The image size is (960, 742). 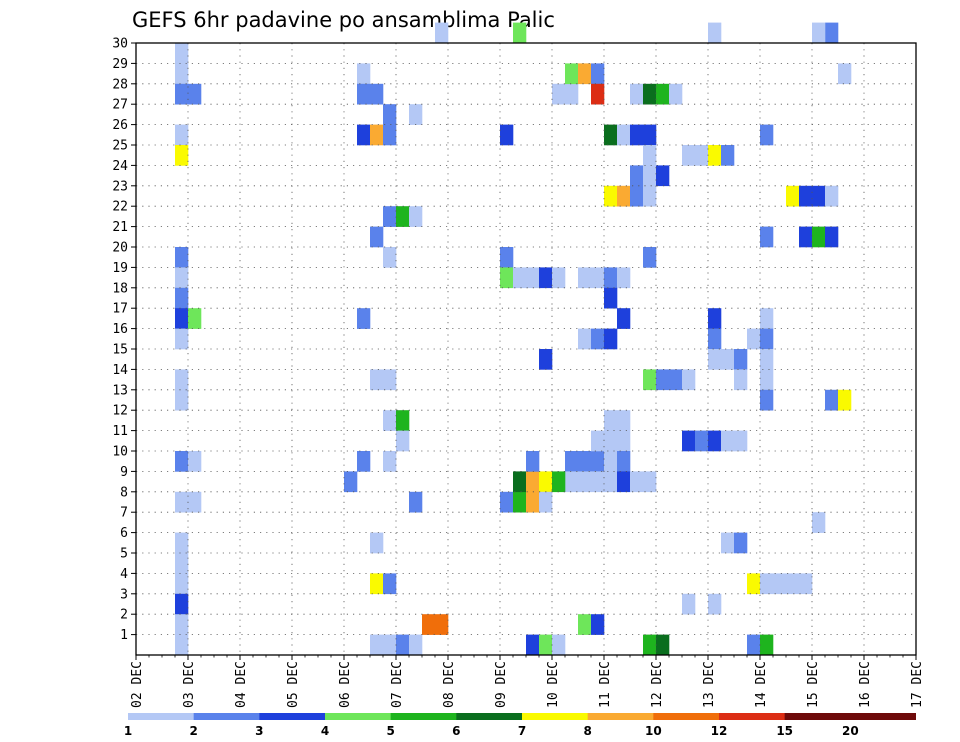 I want to click on y-tick-label: 29, so click(x=120, y=64).